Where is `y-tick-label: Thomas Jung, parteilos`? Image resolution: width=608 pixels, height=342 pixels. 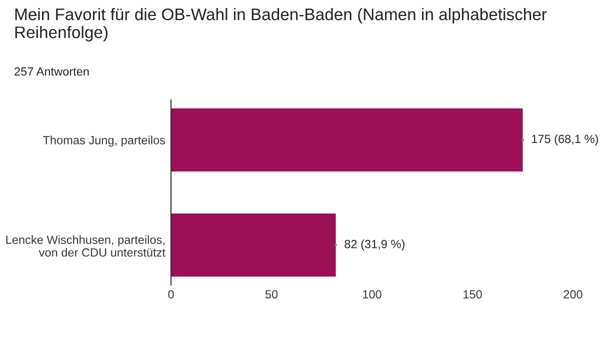
y-tick-label: Thomas Jung, parteilos is located at coordinates (104, 141).